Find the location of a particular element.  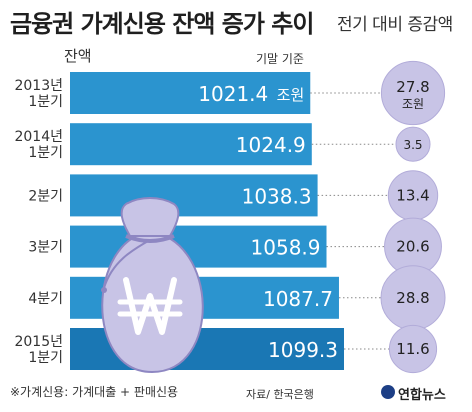

bubble-value-label: 3.5 is located at coordinates (412, 145).